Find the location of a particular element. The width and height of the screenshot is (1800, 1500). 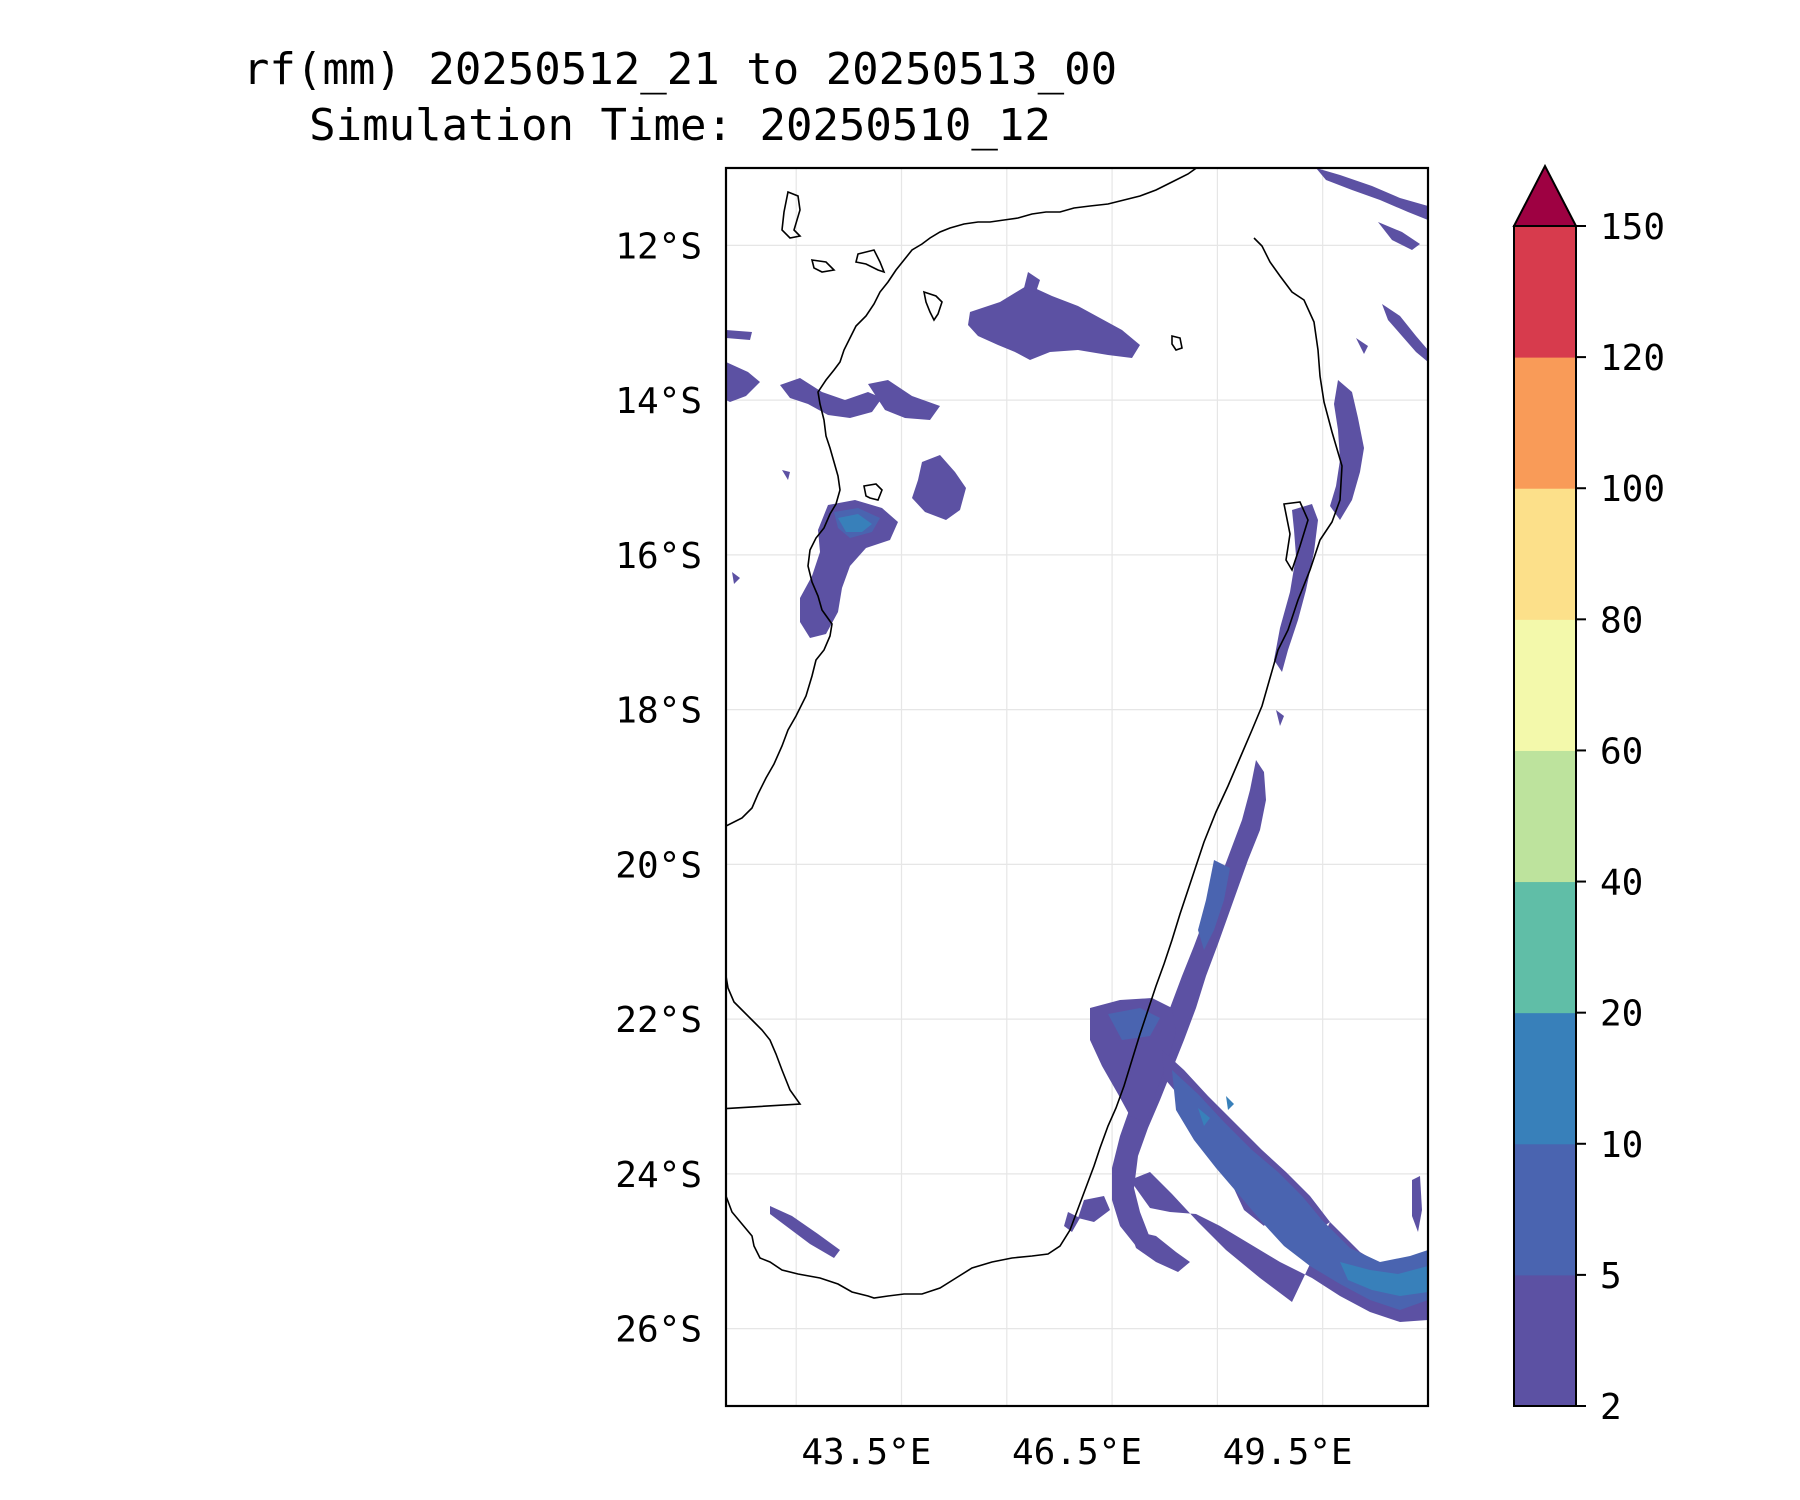

colorbar-tick-label: 20 is located at coordinates (1621, 1014).